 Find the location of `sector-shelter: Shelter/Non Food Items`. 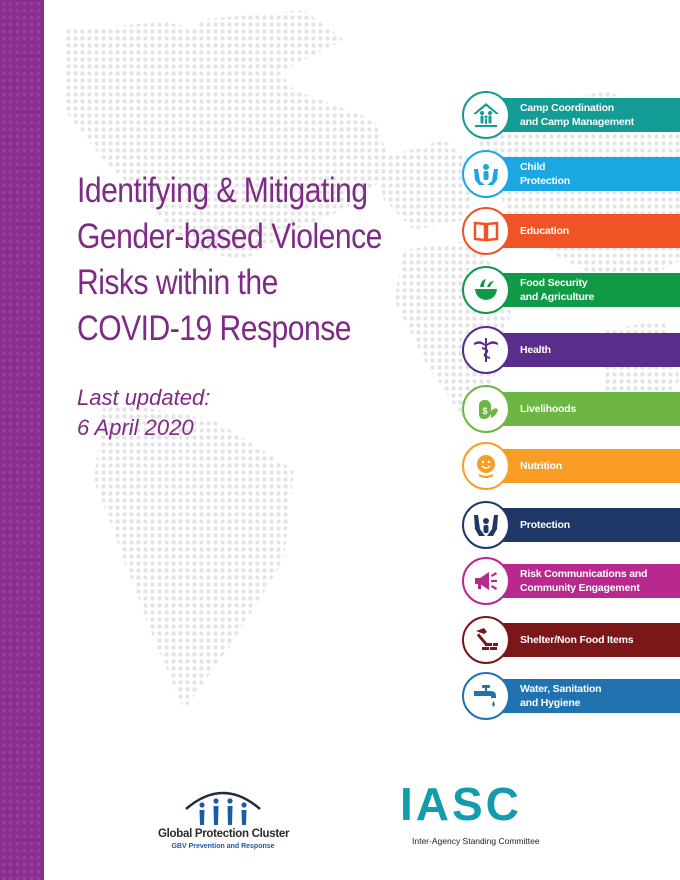

sector-shelter: Shelter/Non Food Items is located at coordinates (571, 640).